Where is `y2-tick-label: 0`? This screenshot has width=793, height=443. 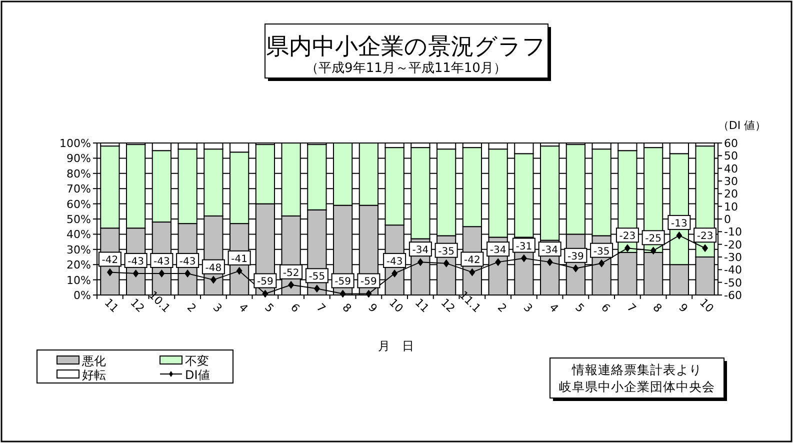 y2-tick-label: 0 is located at coordinates (727, 219).